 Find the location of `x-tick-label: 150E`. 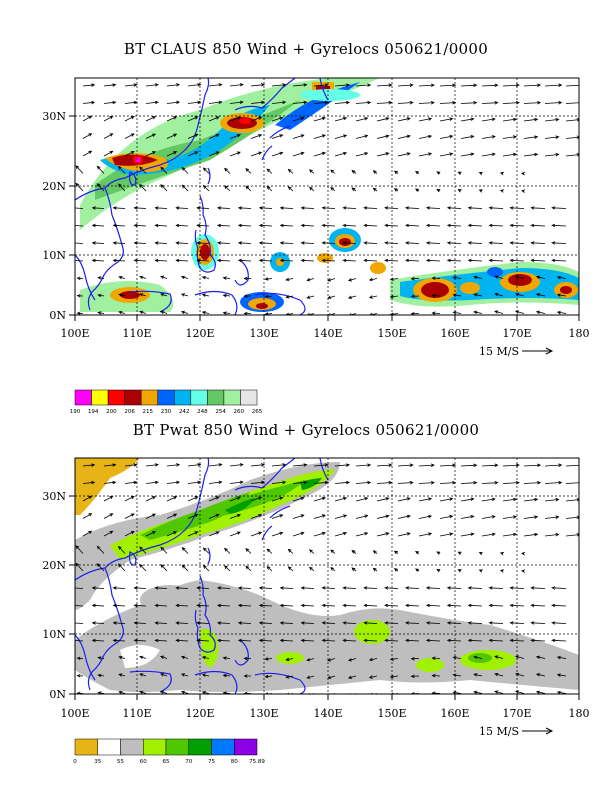

x-tick-label: 150E is located at coordinates (391, 333).